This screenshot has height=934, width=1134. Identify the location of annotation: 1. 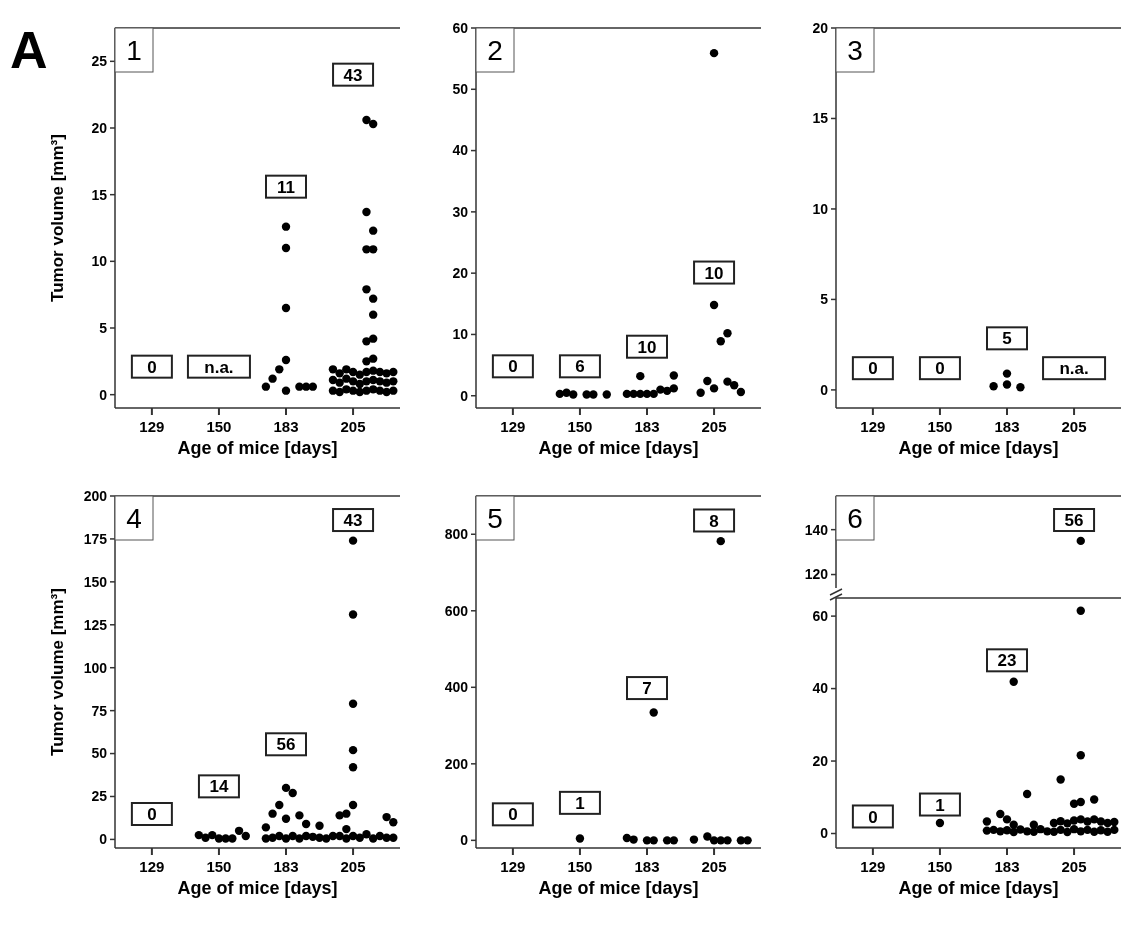
(580, 803).